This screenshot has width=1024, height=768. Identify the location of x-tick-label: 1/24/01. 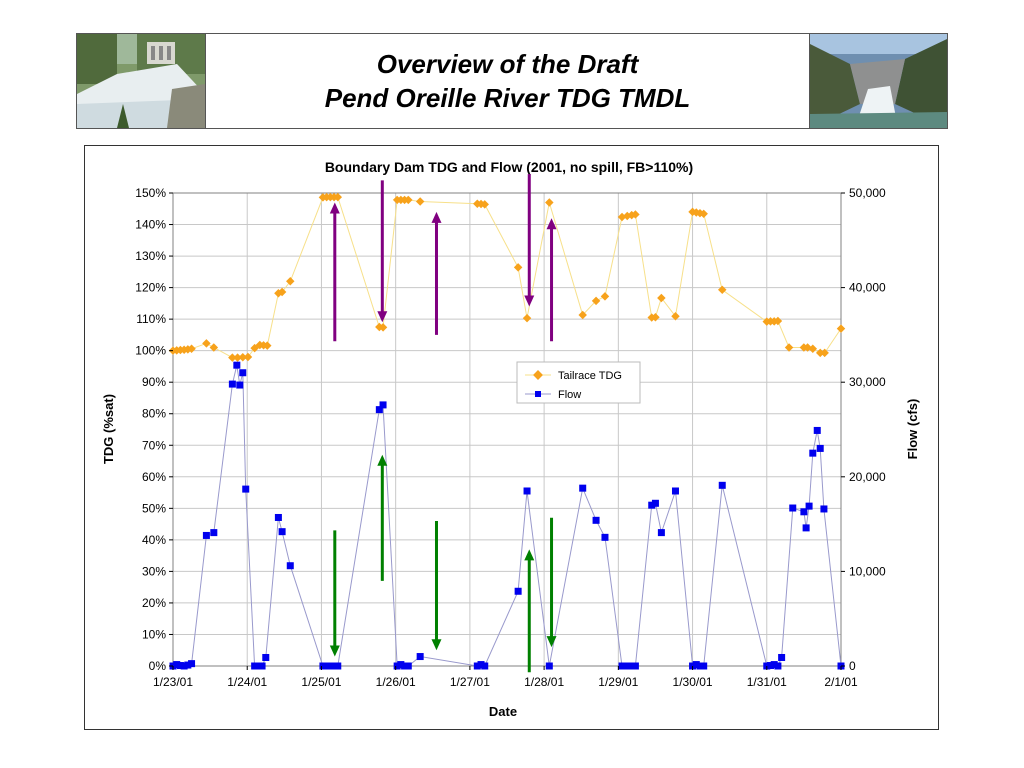
(247, 682).